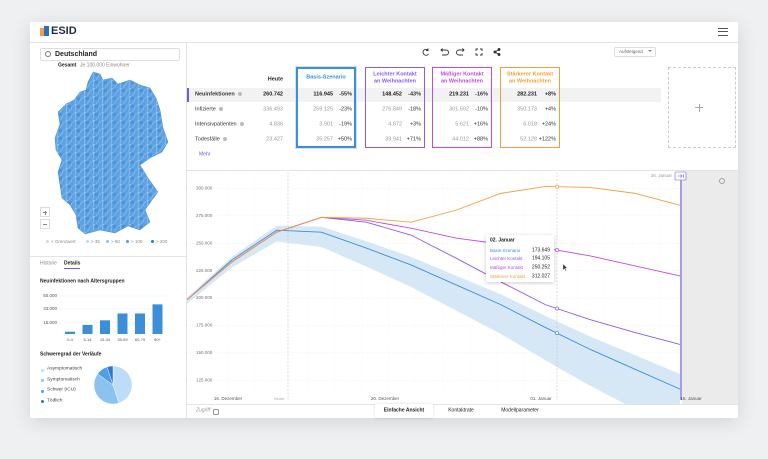  Describe the element at coordinates (462, 124) in the screenshot. I see `scenario-value: 5.621` at that location.